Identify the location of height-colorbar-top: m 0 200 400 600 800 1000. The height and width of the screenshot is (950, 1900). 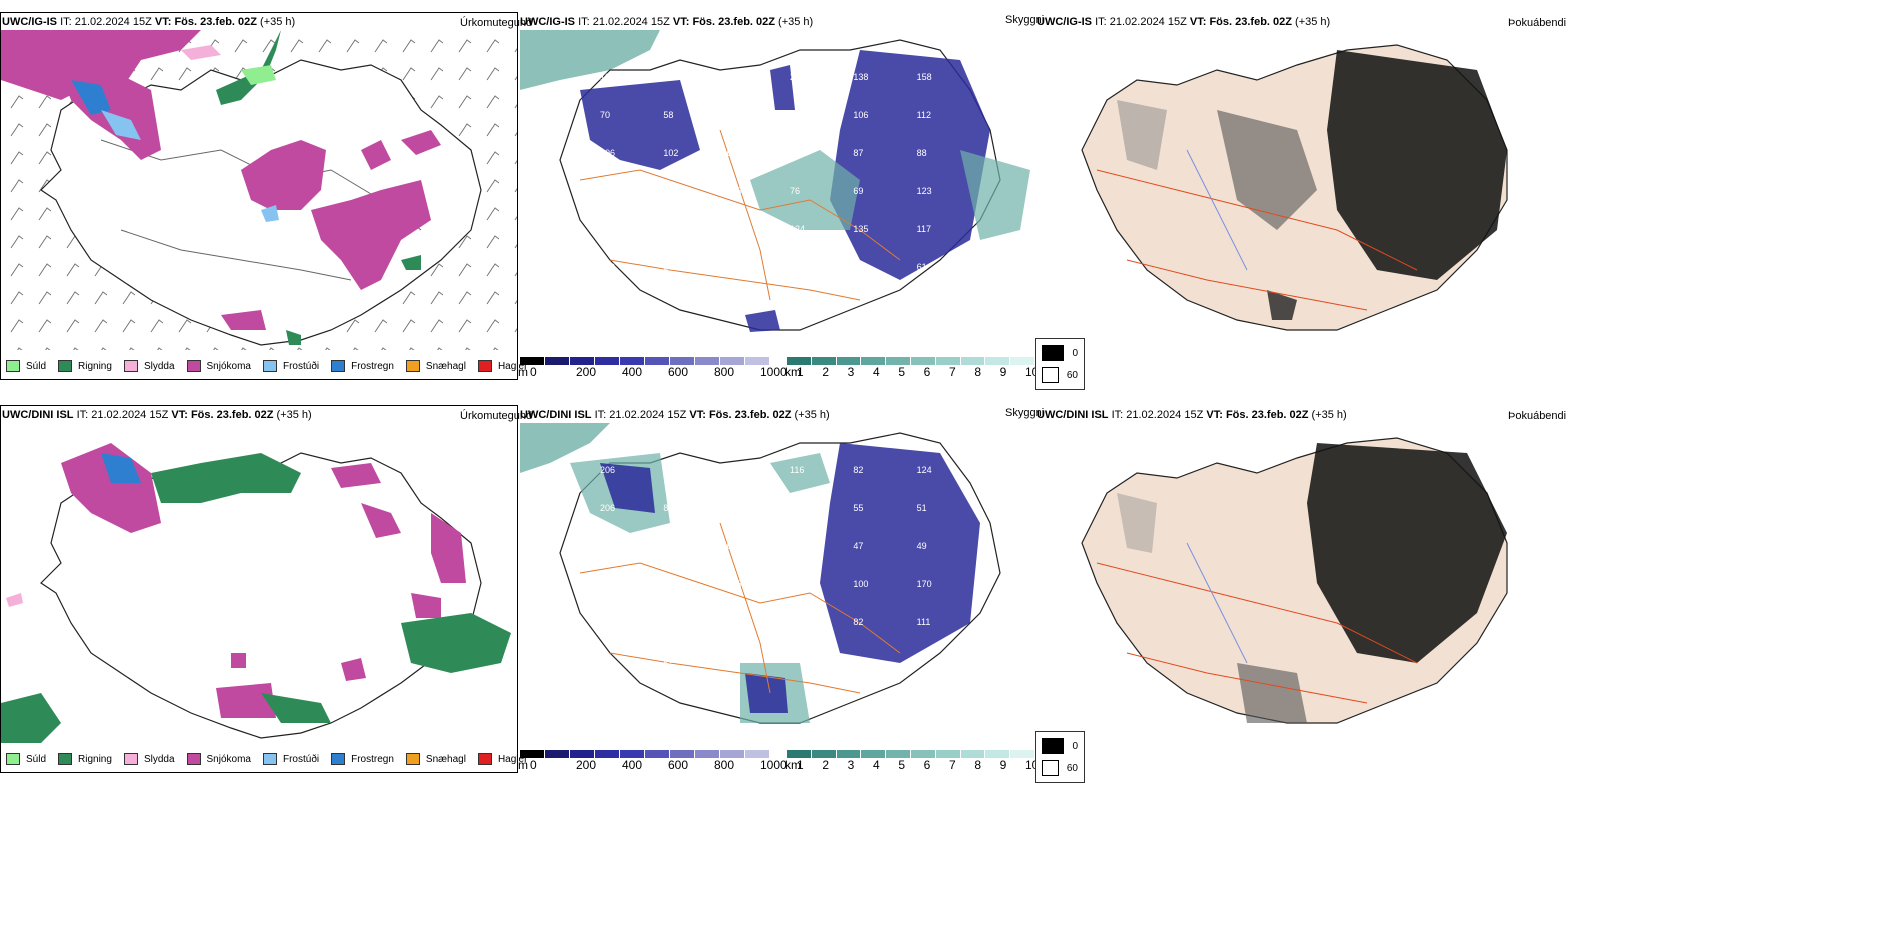
(652, 368).